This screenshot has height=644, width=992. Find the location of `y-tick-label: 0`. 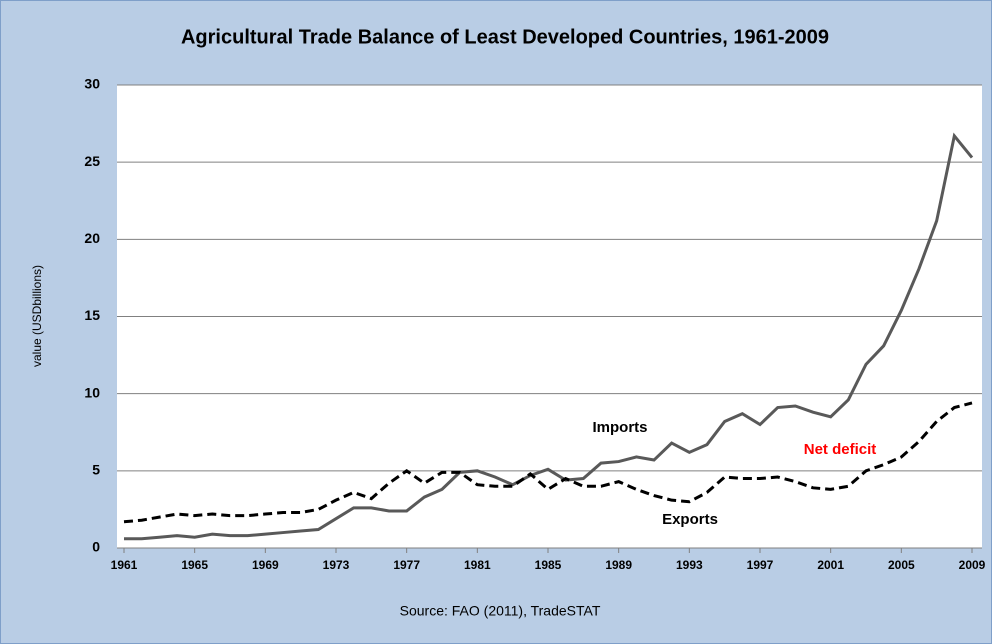

y-tick-label: 0 is located at coordinates (96, 547).